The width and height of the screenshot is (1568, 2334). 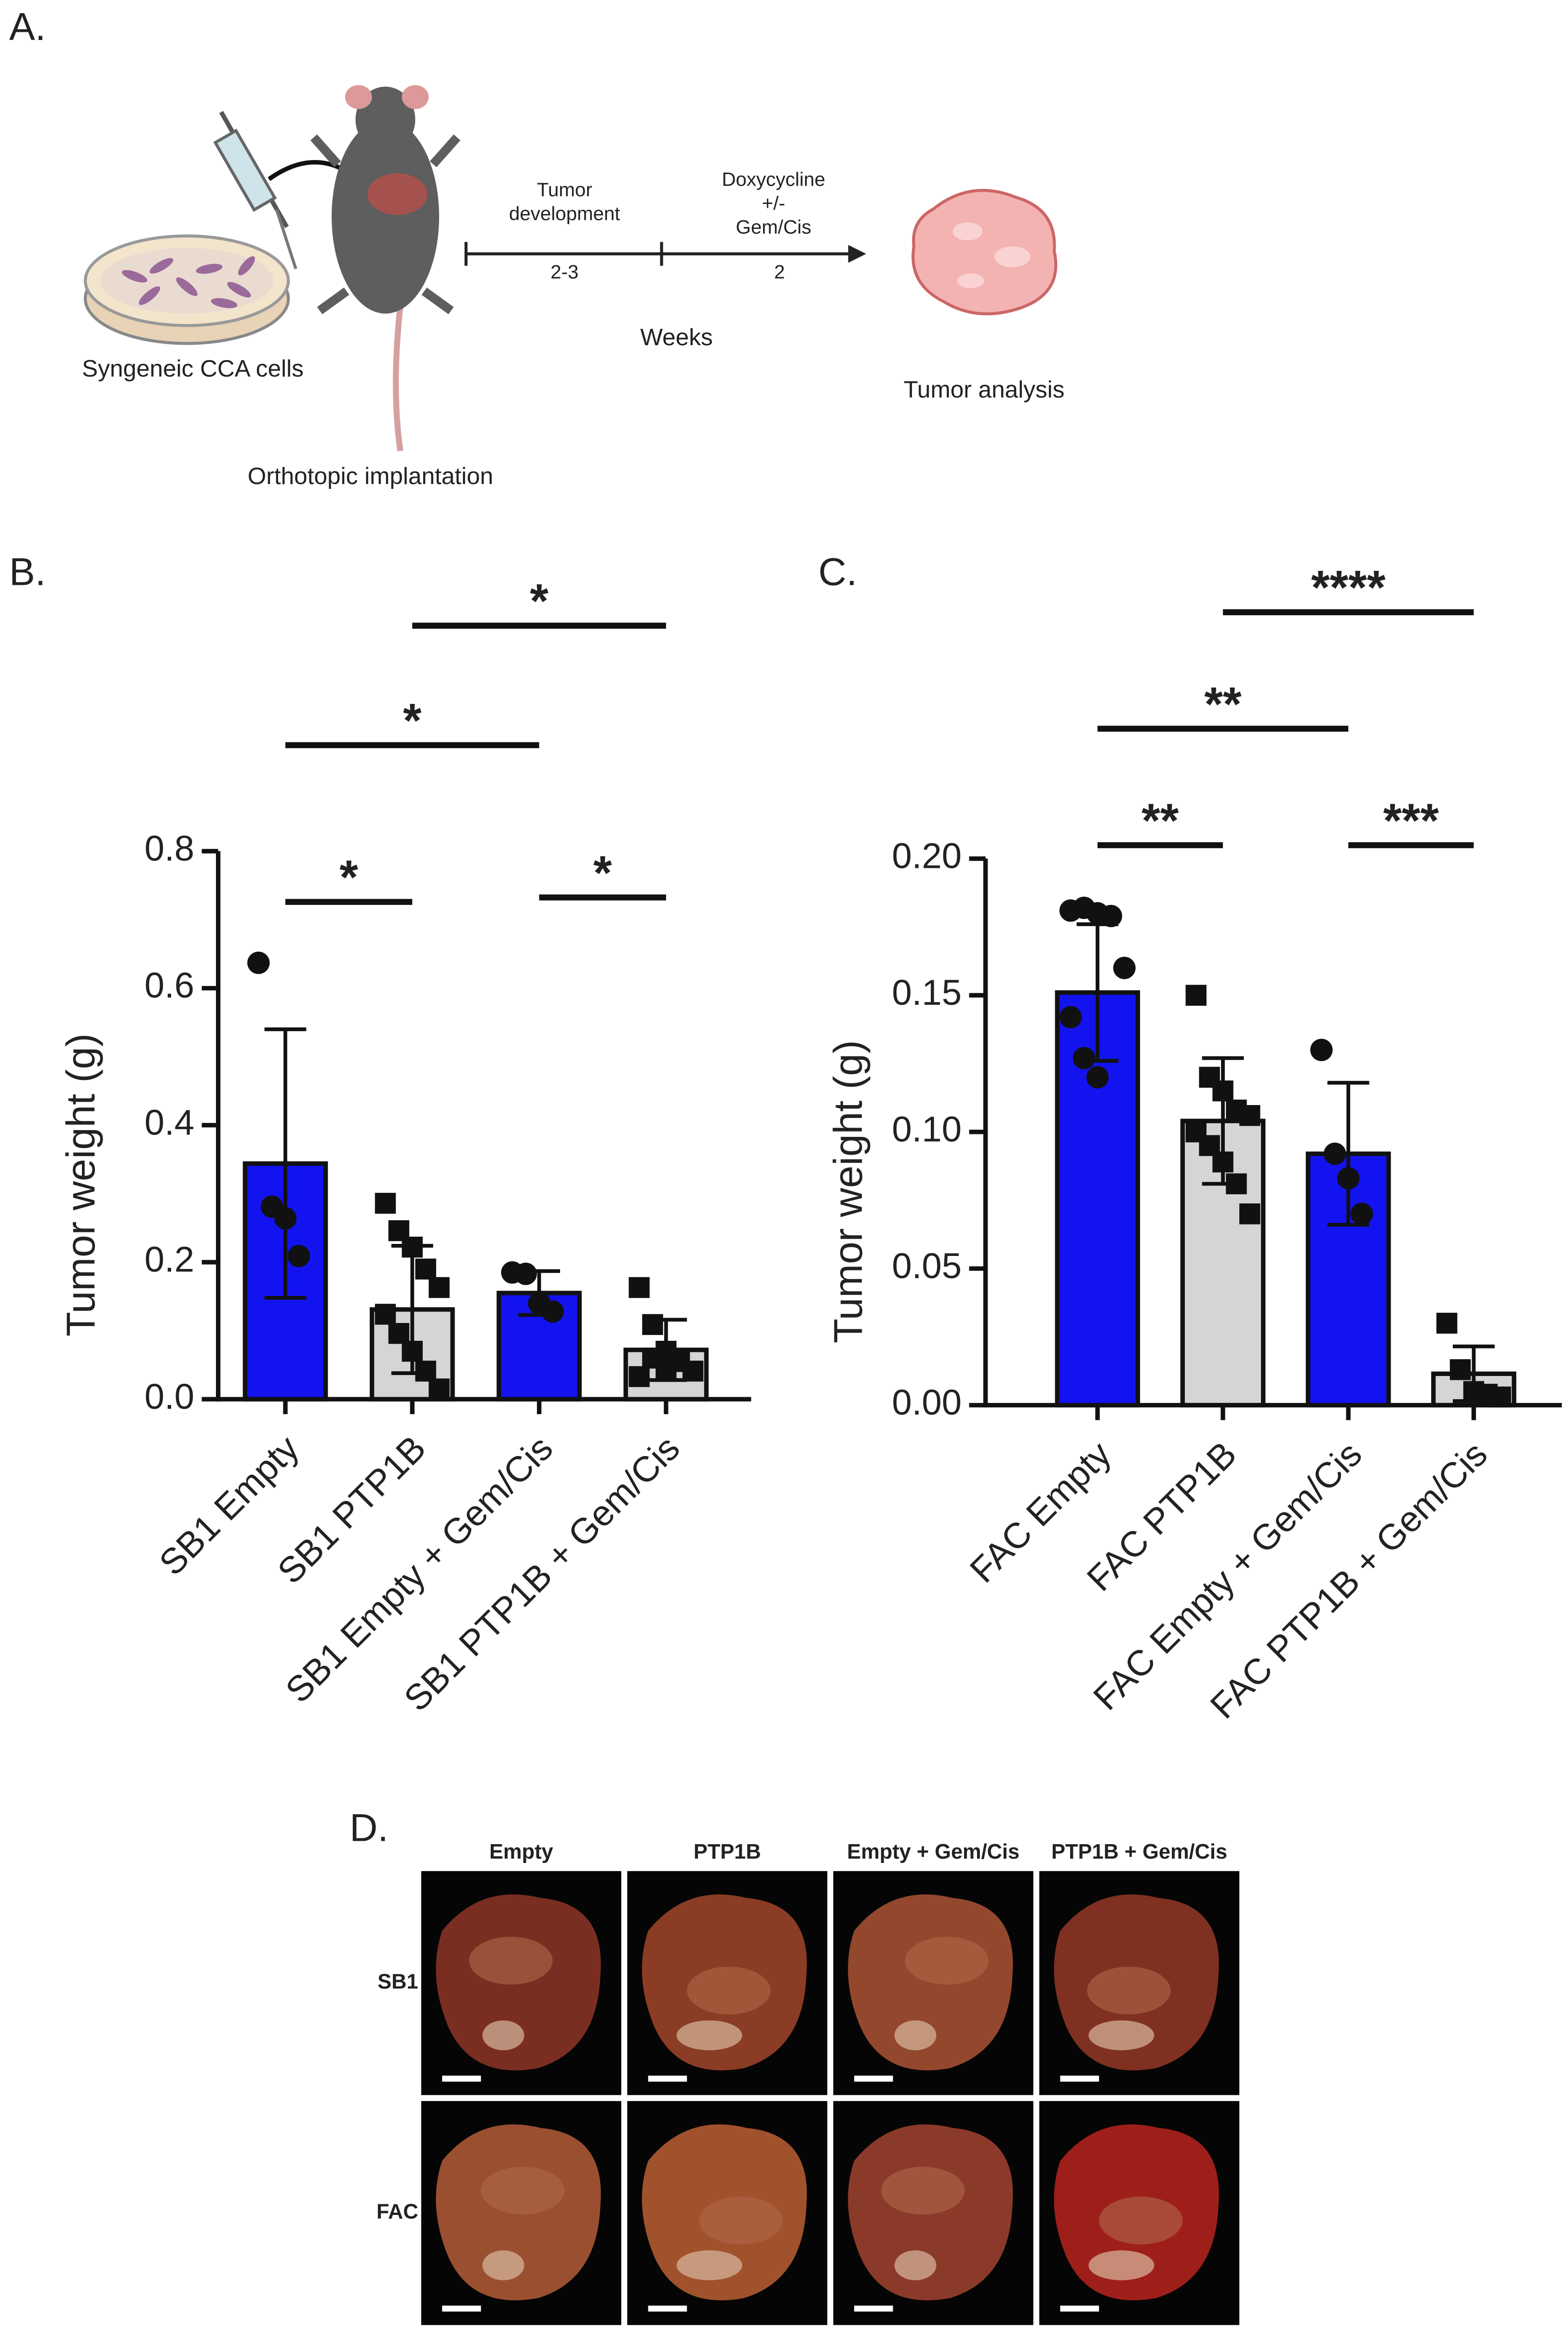 I want to click on column-header: Empty, so click(x=521, y=1851).